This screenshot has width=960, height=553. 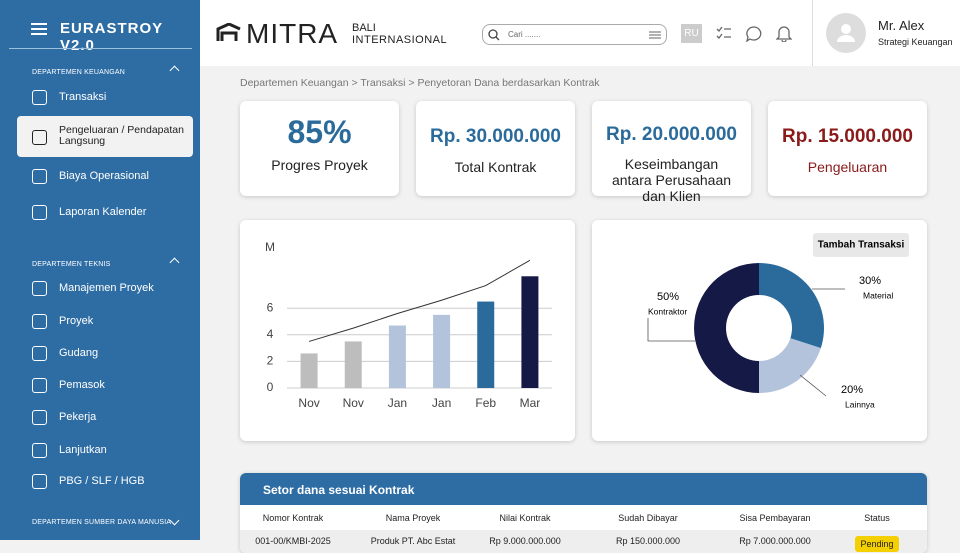 I want to click on table-cell: Rp 7.000.000.000, so click(x=775, y=541).